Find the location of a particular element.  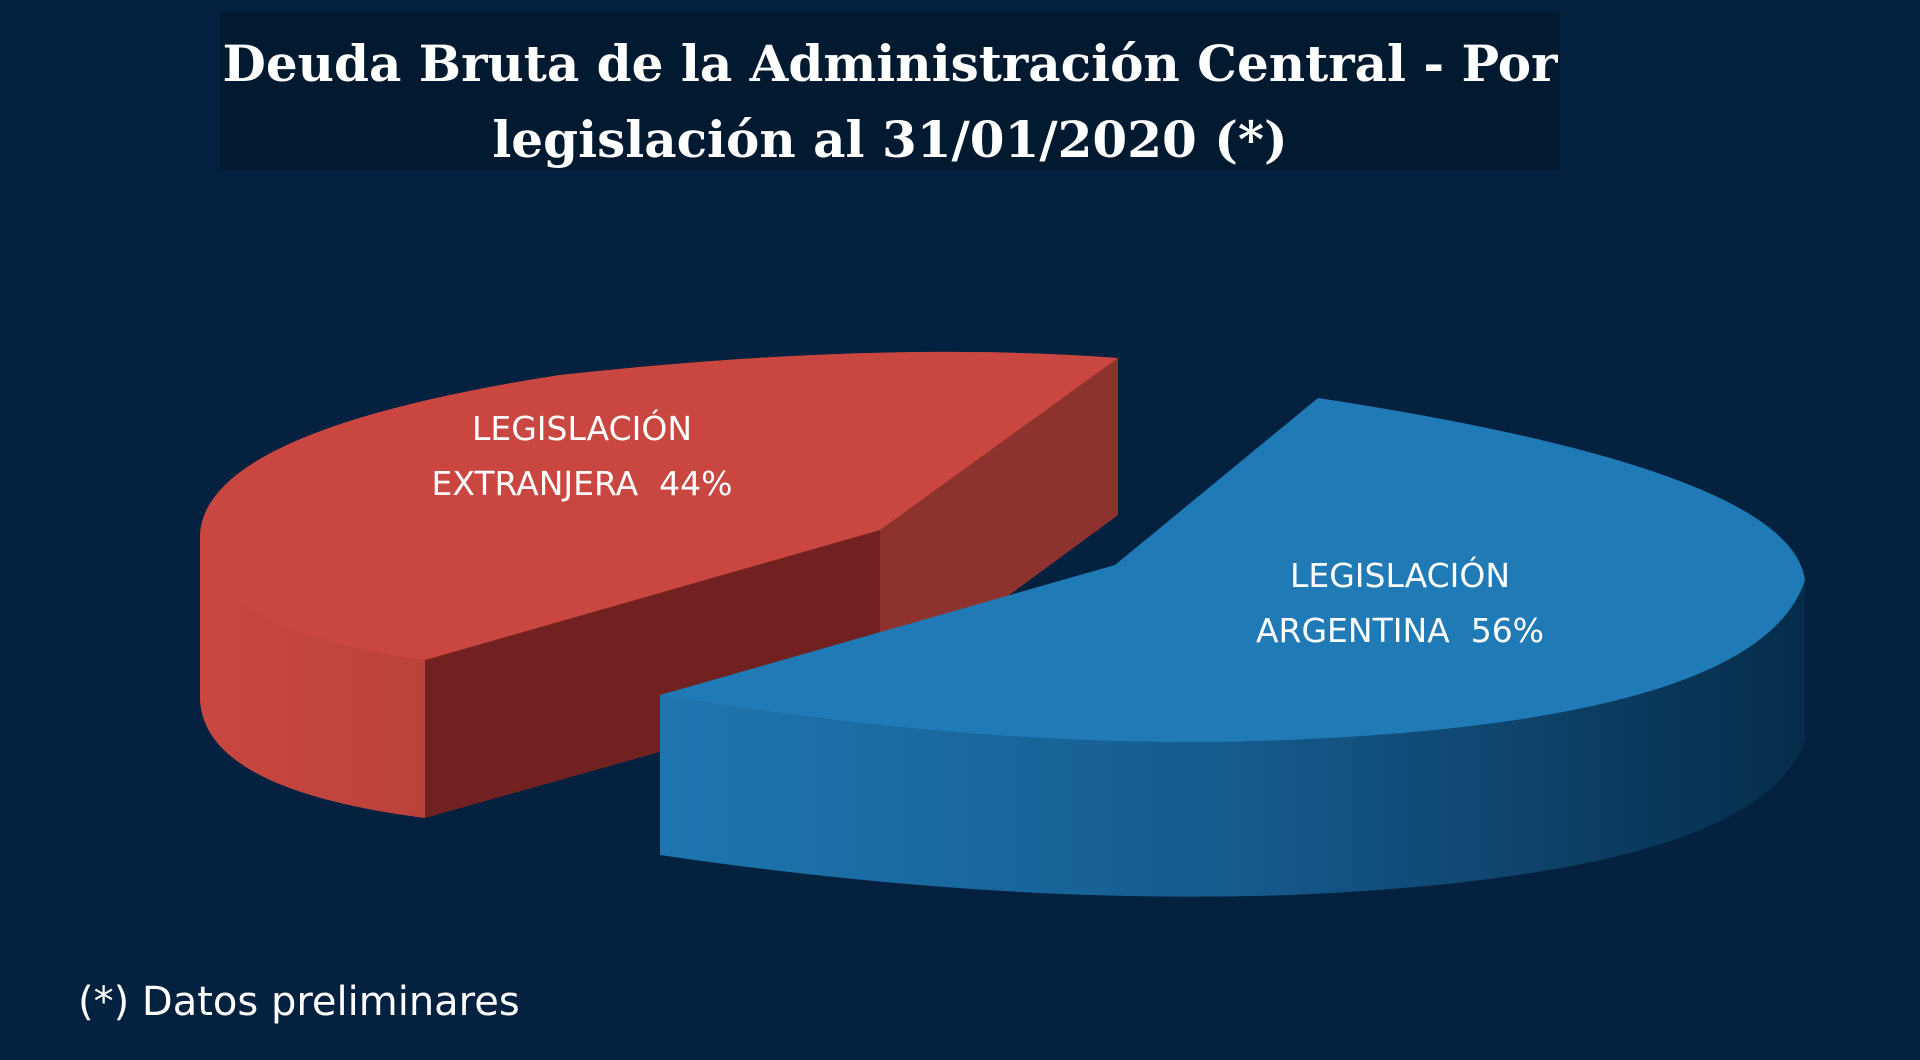

chart-title-line-2: legislación al 31/01/2020 (*) is located at coordinates (890, 139).